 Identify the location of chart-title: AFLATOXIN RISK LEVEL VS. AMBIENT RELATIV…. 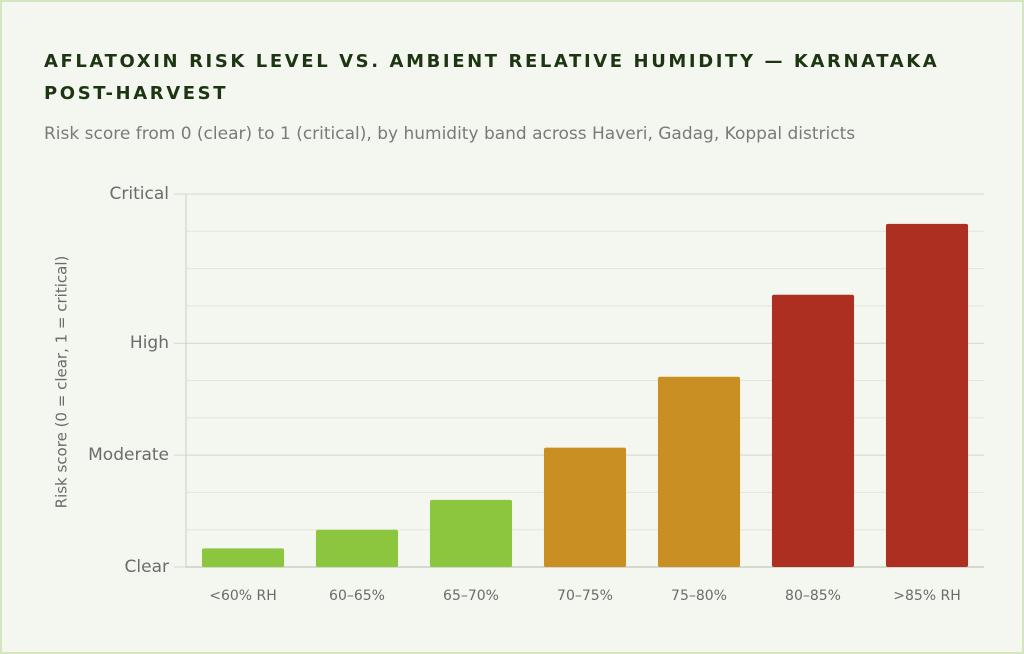
(492, 77).